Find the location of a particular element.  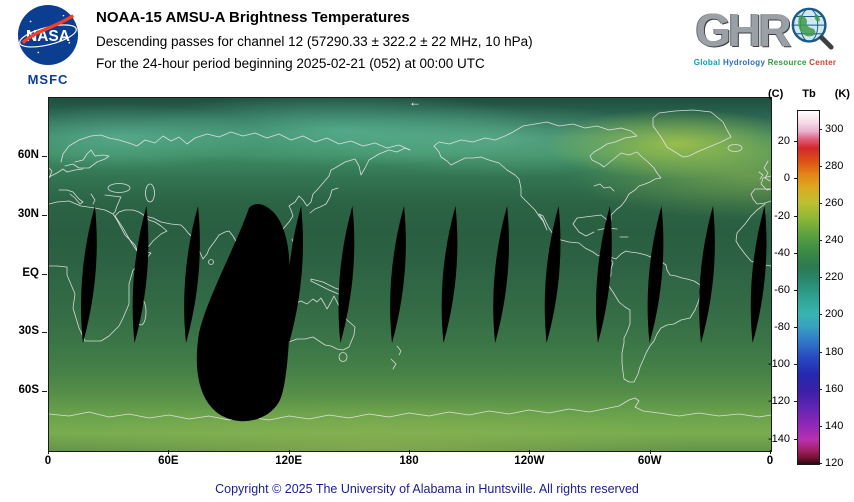

lon-label-180: 180 is located at coordinates (409, 461).